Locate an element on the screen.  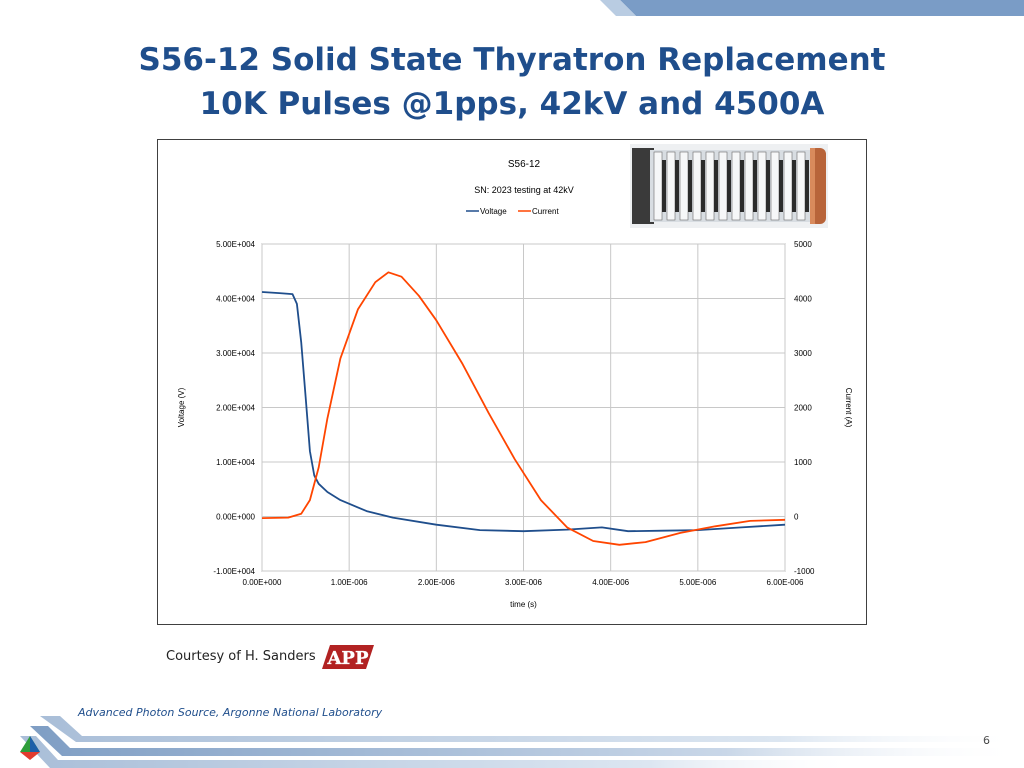
courtesy-text: Courtesy of H. Sanders is located at coordinates (241, 656).